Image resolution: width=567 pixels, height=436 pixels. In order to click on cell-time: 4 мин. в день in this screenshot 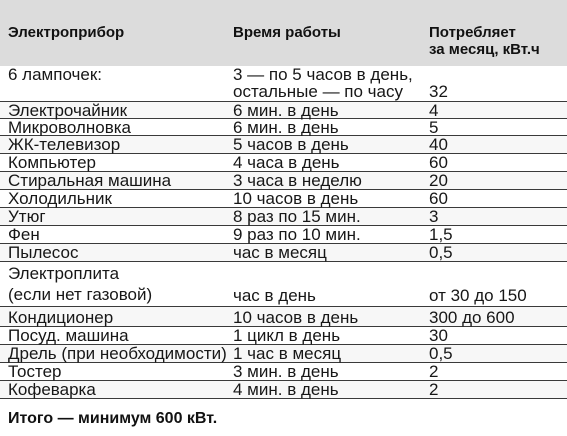, I will do `click(286, 389)`.